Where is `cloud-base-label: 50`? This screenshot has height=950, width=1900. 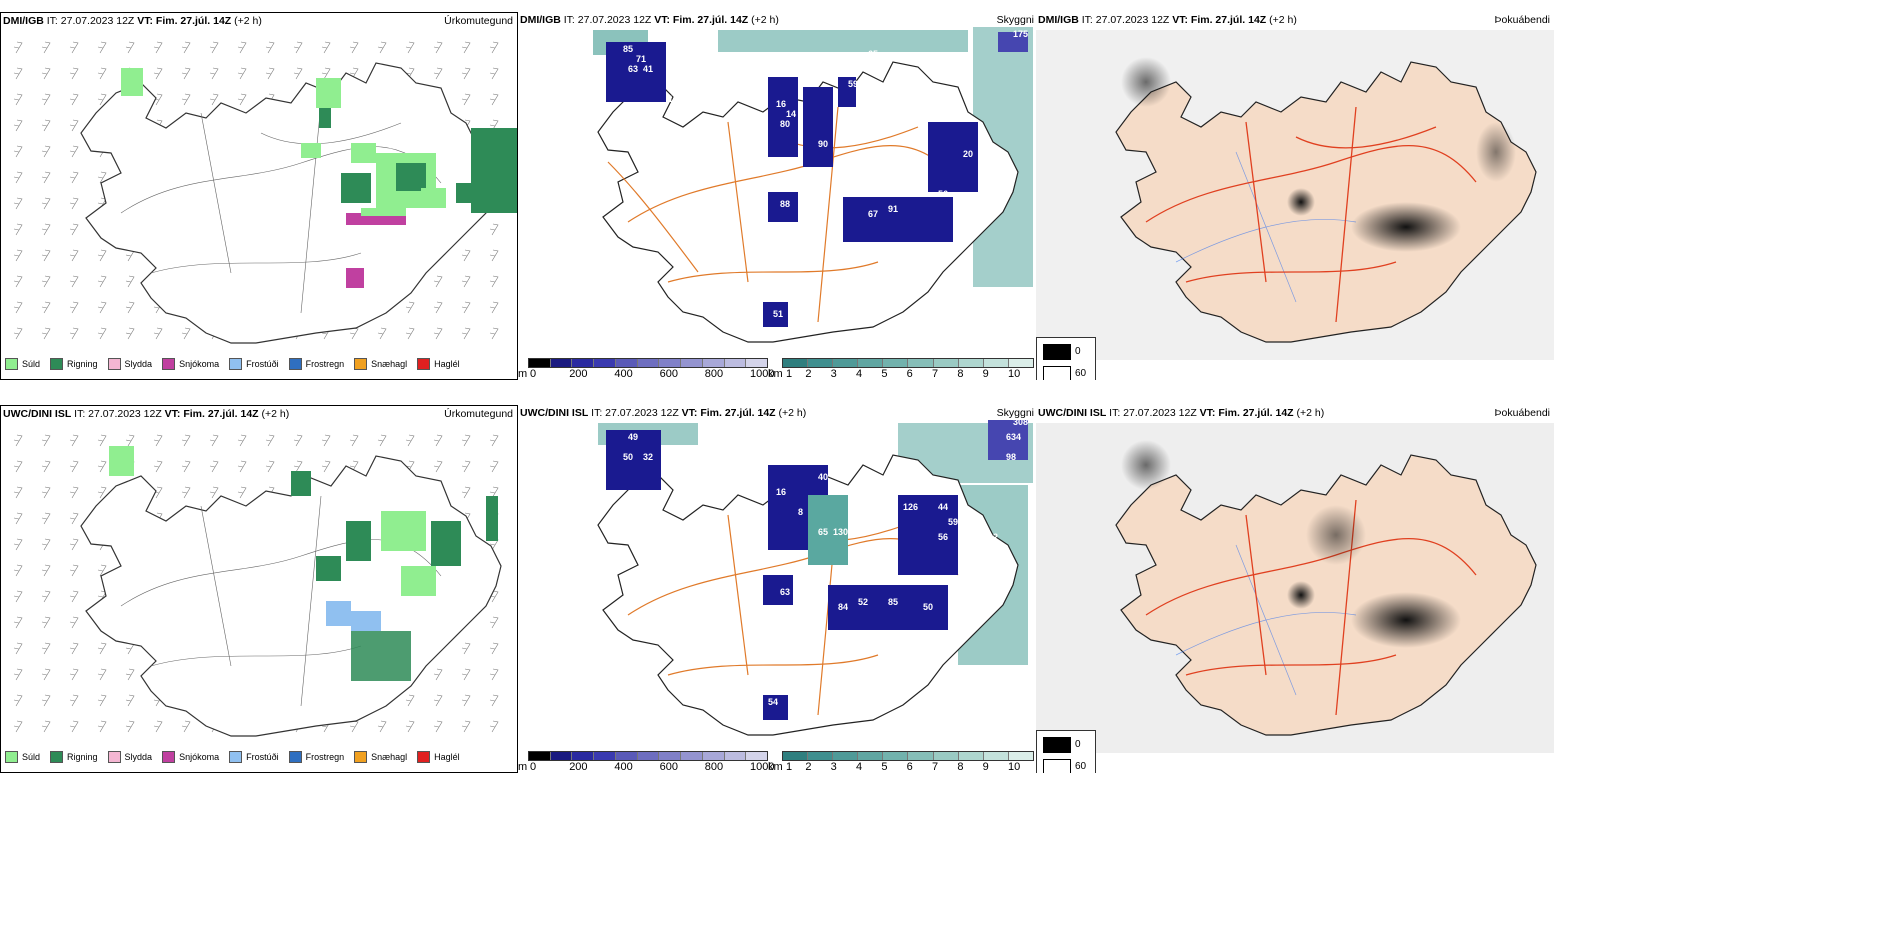
cloud-base-label: 50 is located at coordinates (628, 457).